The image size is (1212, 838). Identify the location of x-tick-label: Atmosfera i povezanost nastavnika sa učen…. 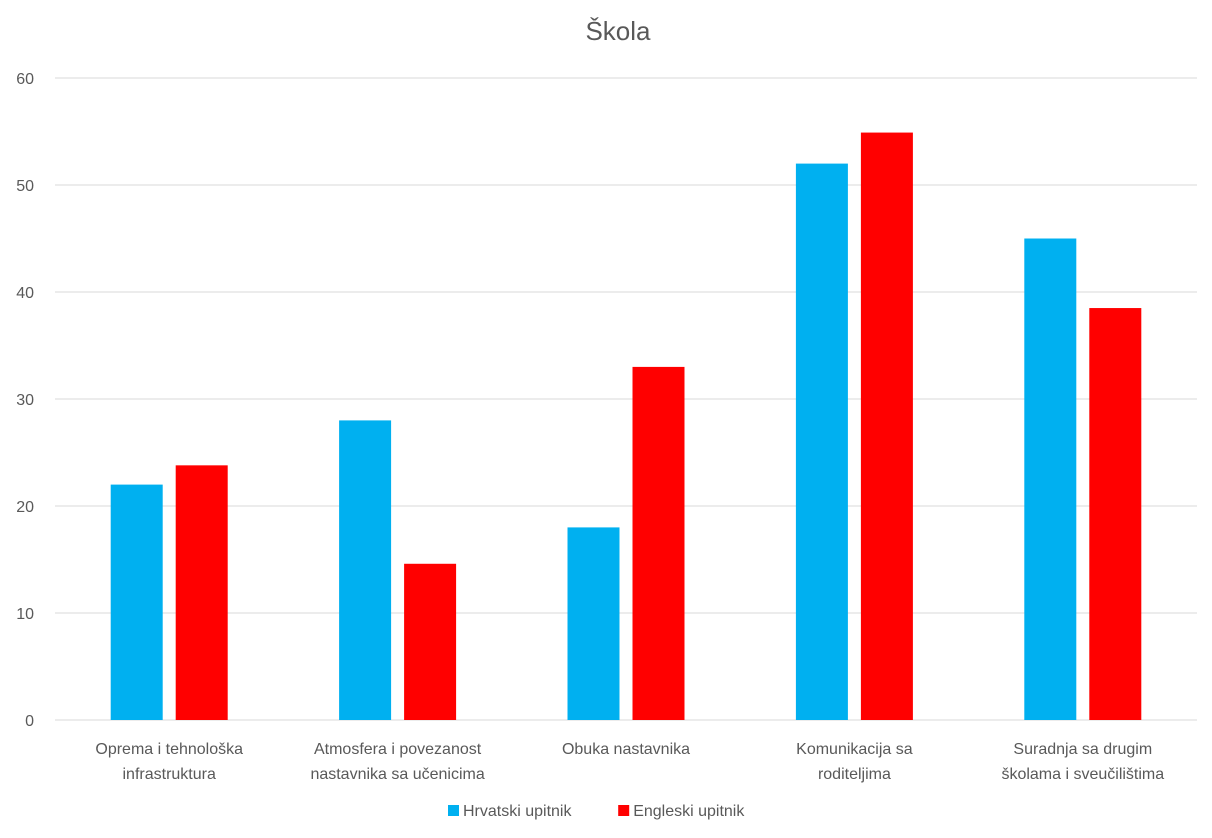
(397, 762).